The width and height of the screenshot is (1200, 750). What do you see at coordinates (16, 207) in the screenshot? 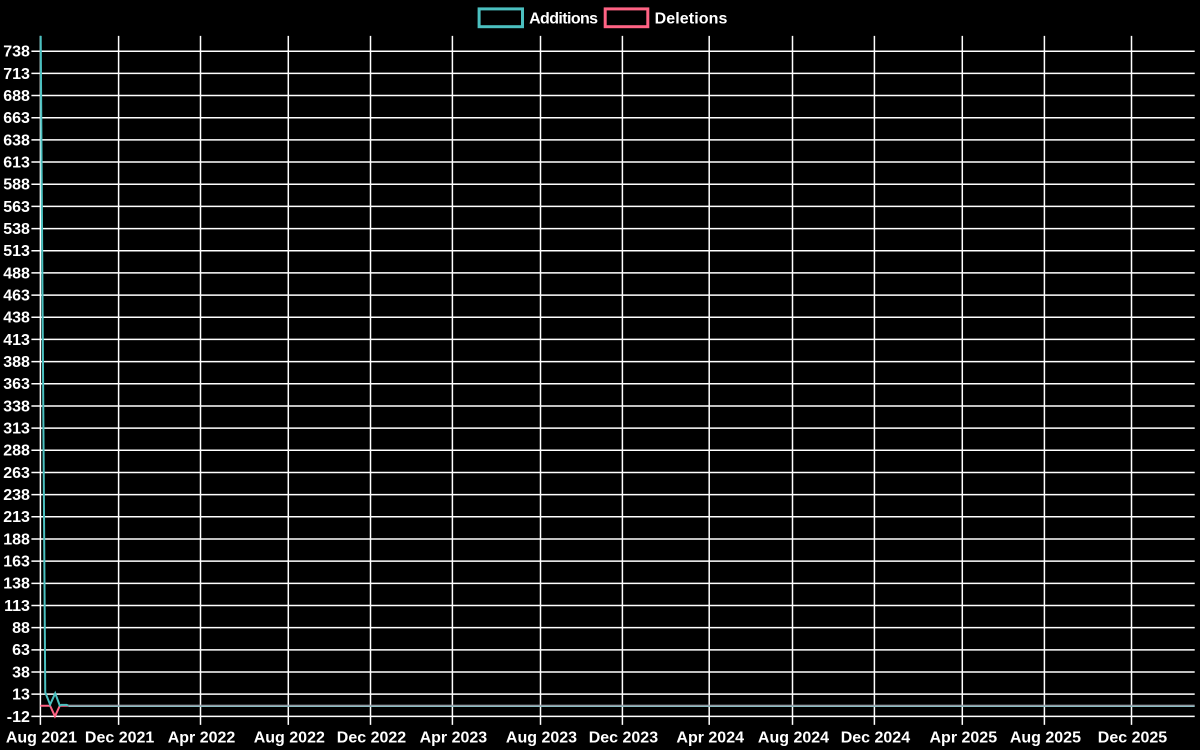
I see `svg-text: 563` at bounding box center [16, 207].